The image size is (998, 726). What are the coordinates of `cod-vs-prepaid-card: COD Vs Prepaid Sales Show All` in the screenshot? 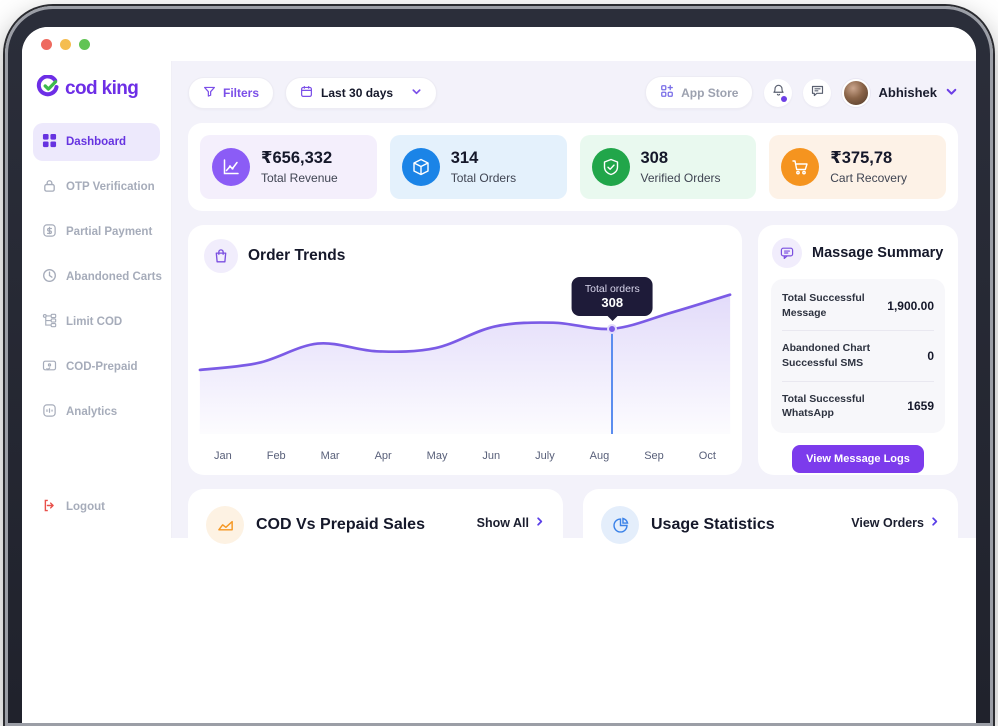 It's located at (375, 525).